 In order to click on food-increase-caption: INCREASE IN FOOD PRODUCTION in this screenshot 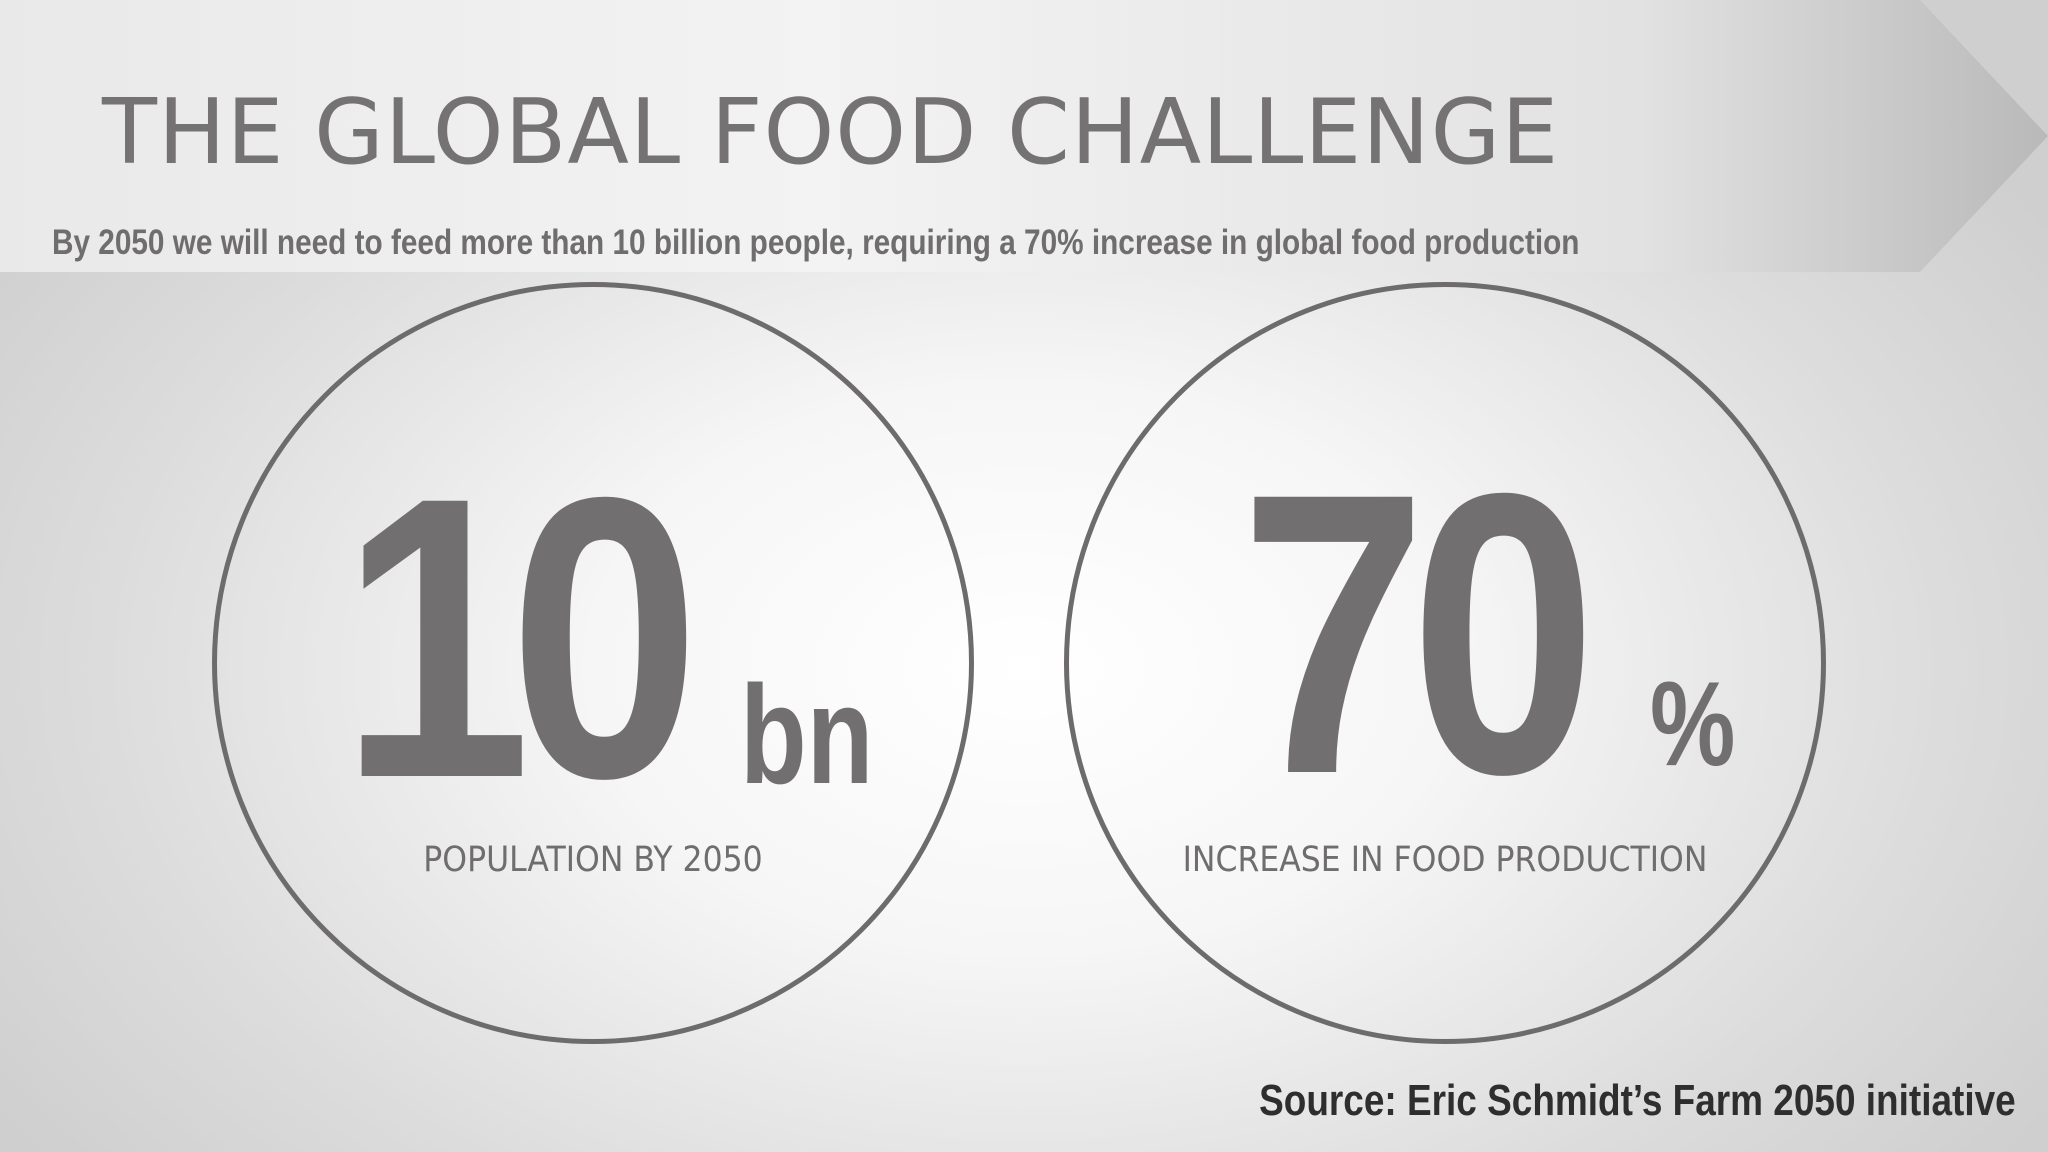, I will do `click(1445, 860)`.